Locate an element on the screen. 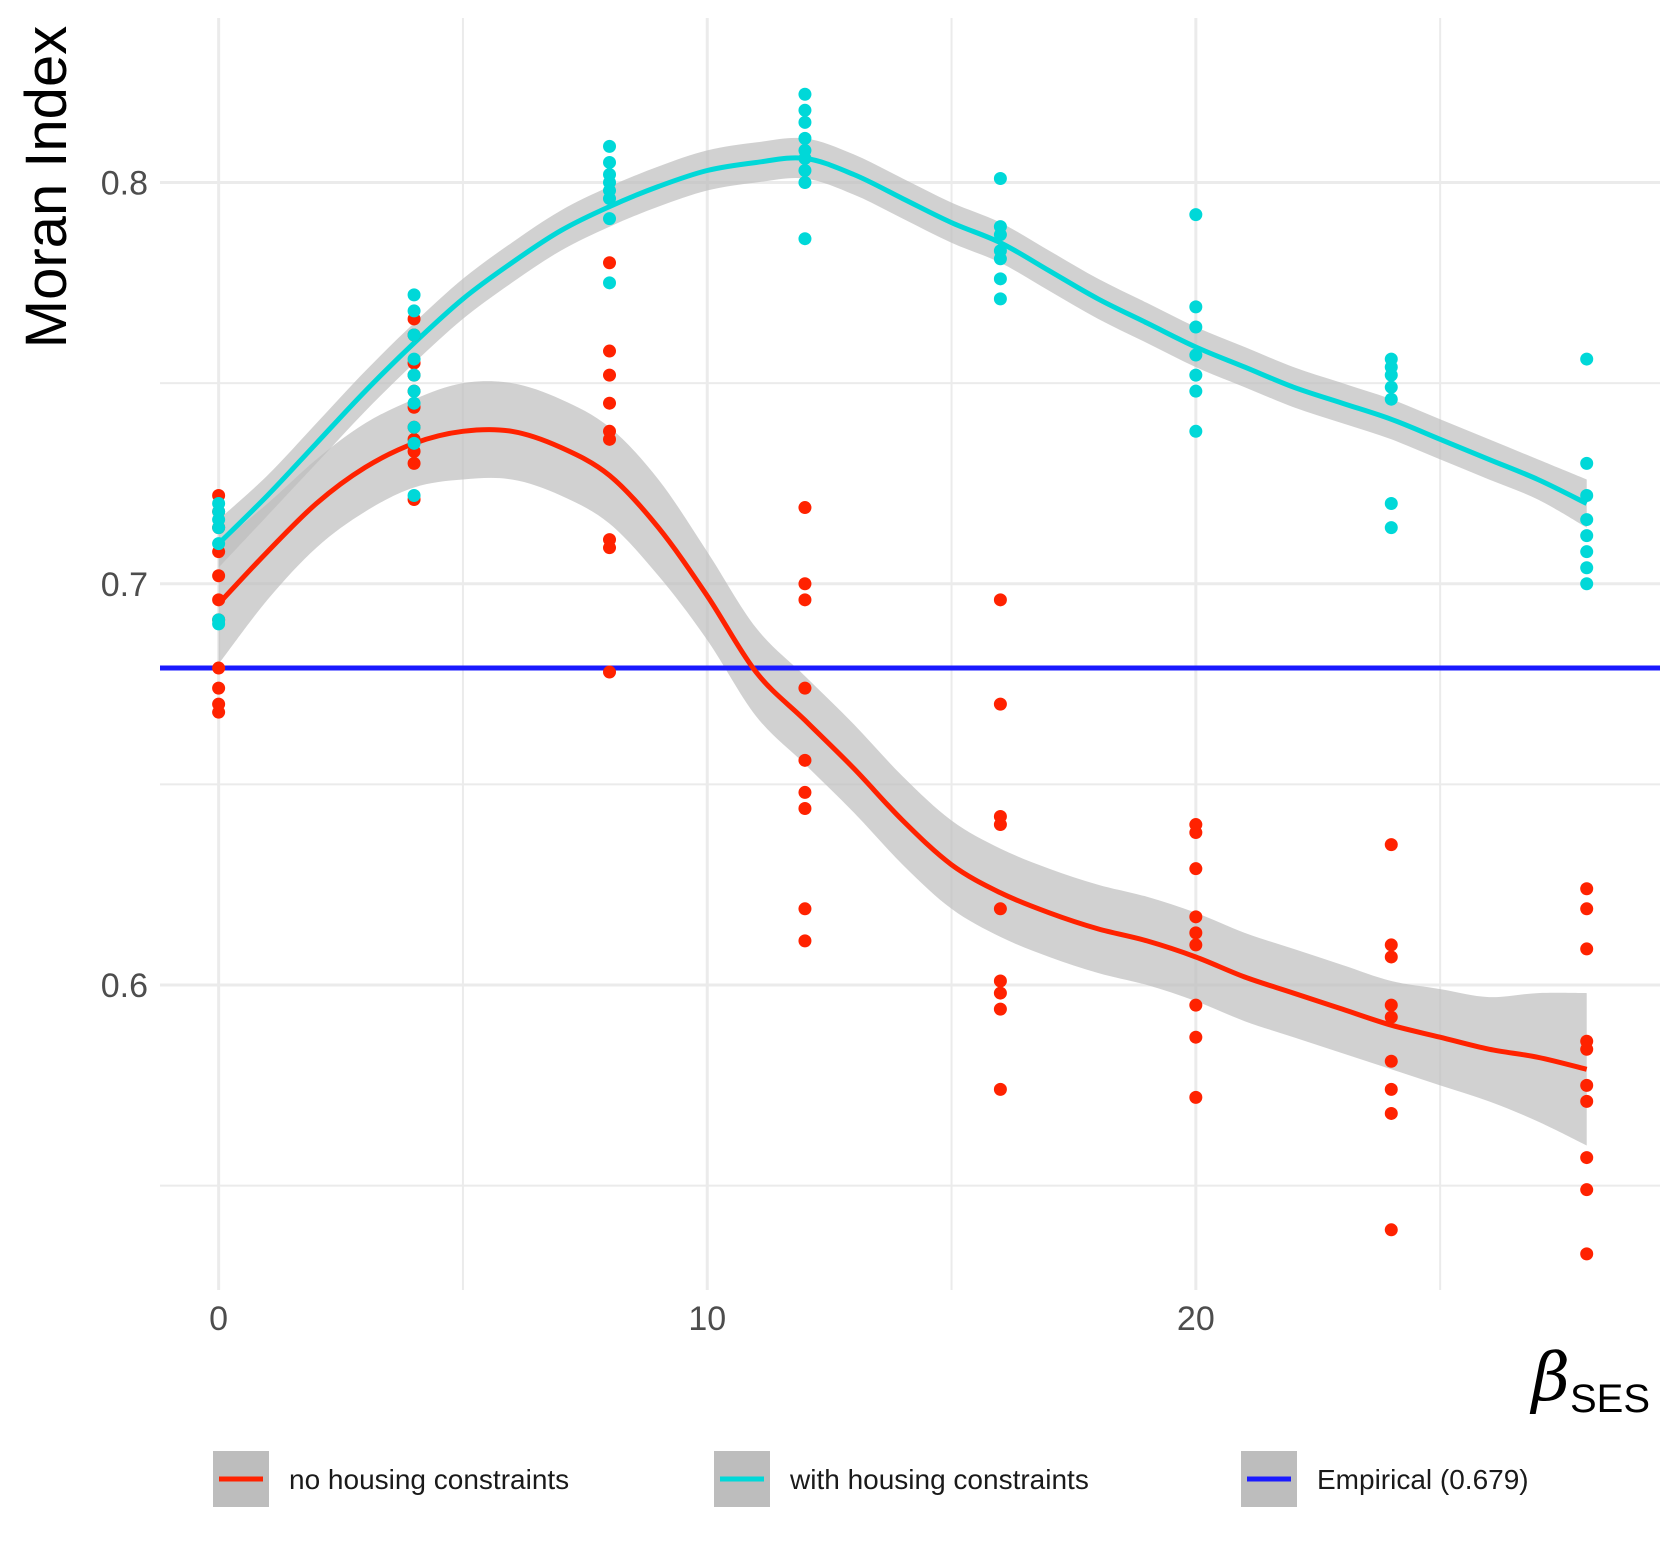  x-tick-labels: 0 10 20 is located at coordinates (712, 1319).